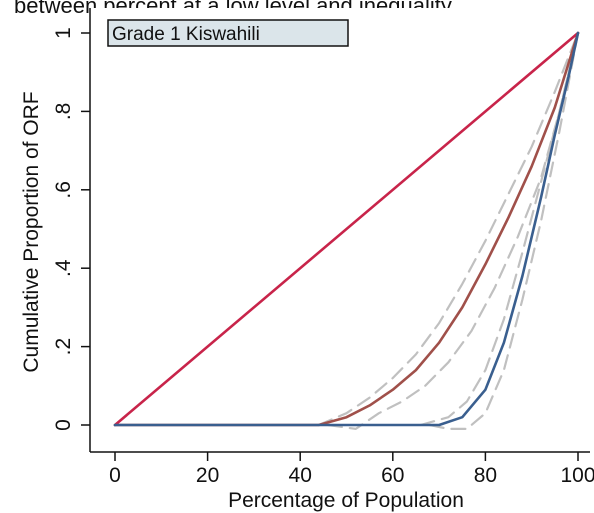 This screenshot has height=513, width=594. I want to click on y-tick-label: .2, so click(63, 347).